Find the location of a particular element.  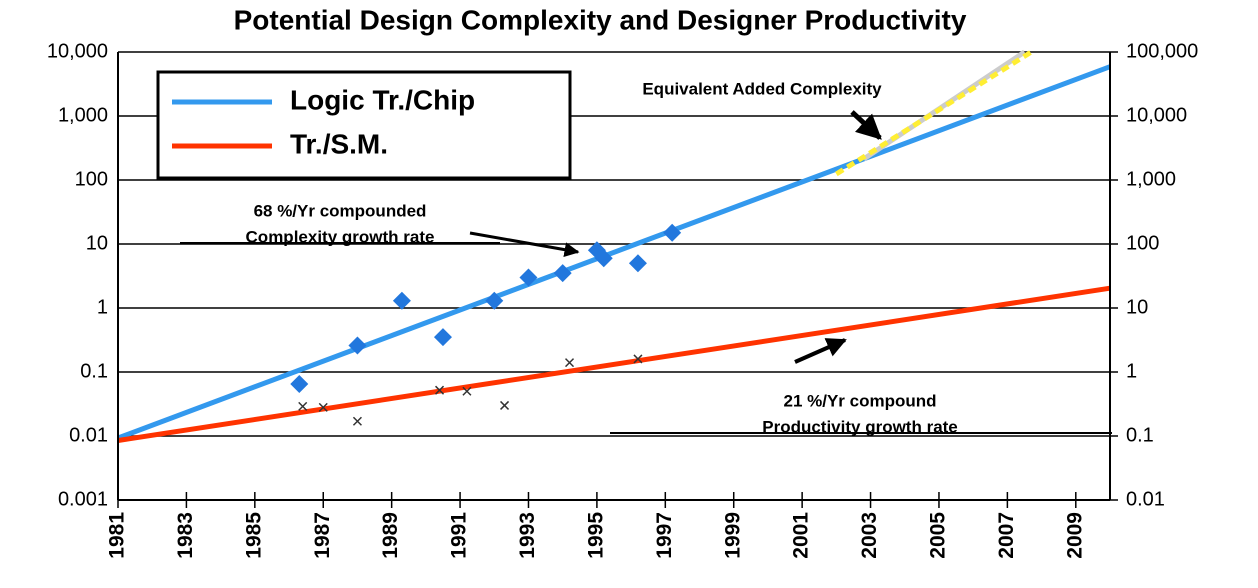

x-tick-label: 1987 is located at coordinates (322, 535).